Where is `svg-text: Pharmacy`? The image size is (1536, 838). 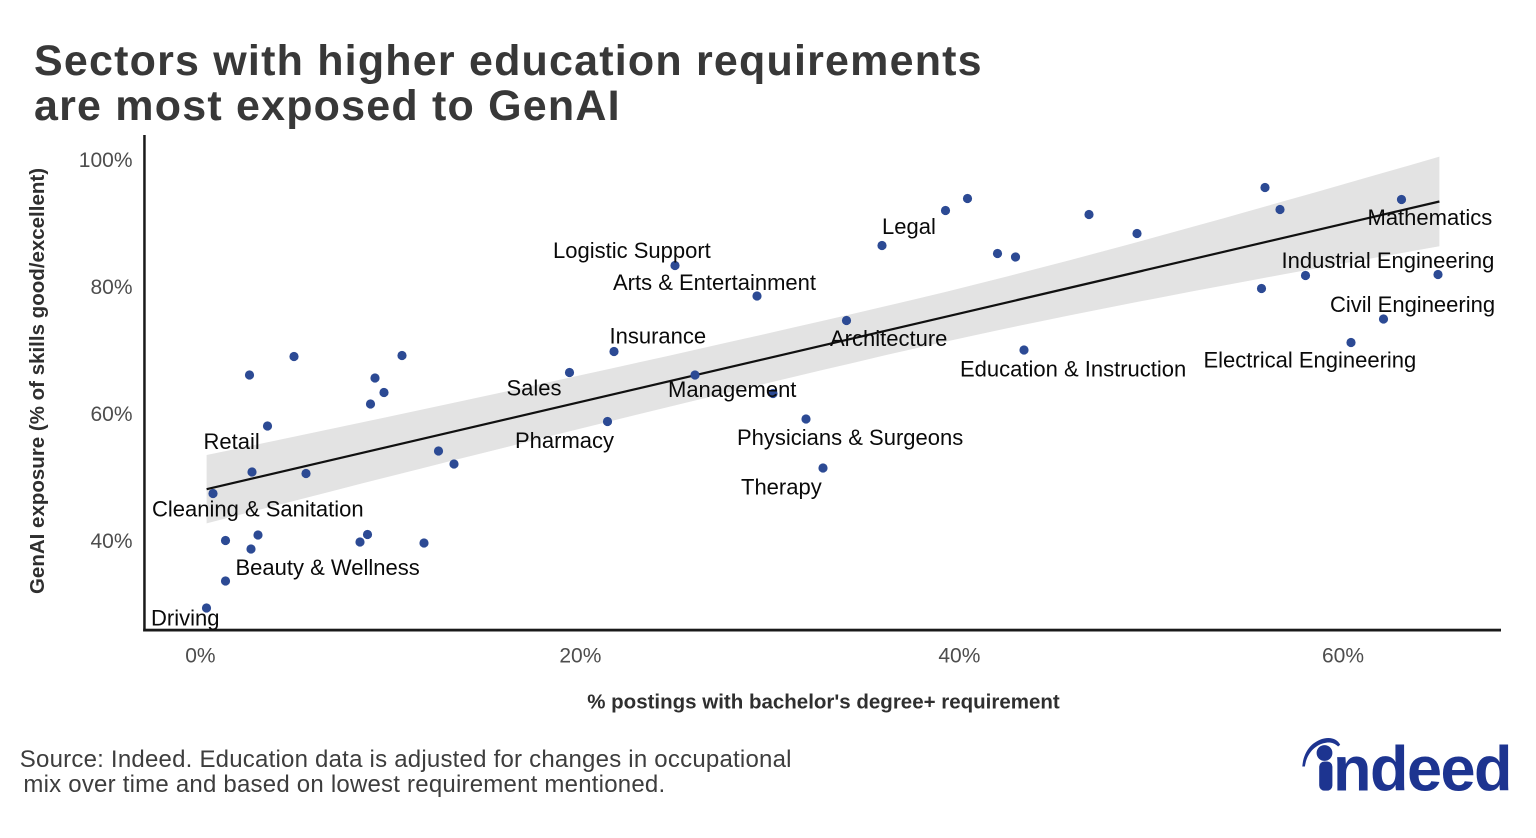
svg-text: Pharmacy is located at coordinates (564, 440).